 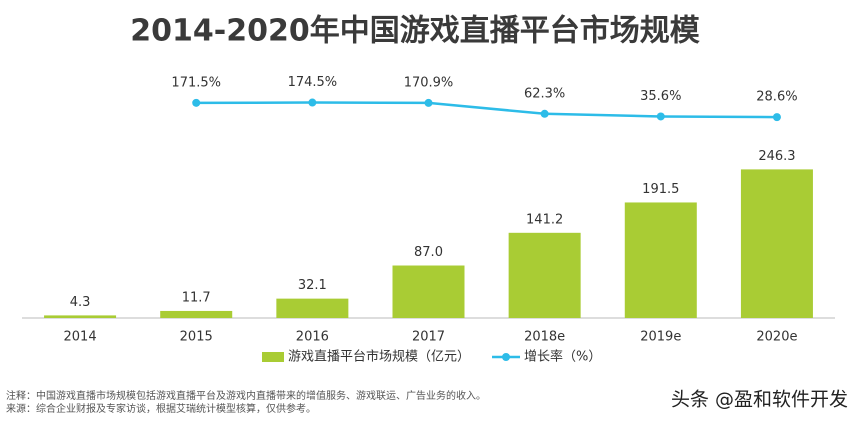 I want to click on x-tick-label: 2016, so click(x=312, y=337).